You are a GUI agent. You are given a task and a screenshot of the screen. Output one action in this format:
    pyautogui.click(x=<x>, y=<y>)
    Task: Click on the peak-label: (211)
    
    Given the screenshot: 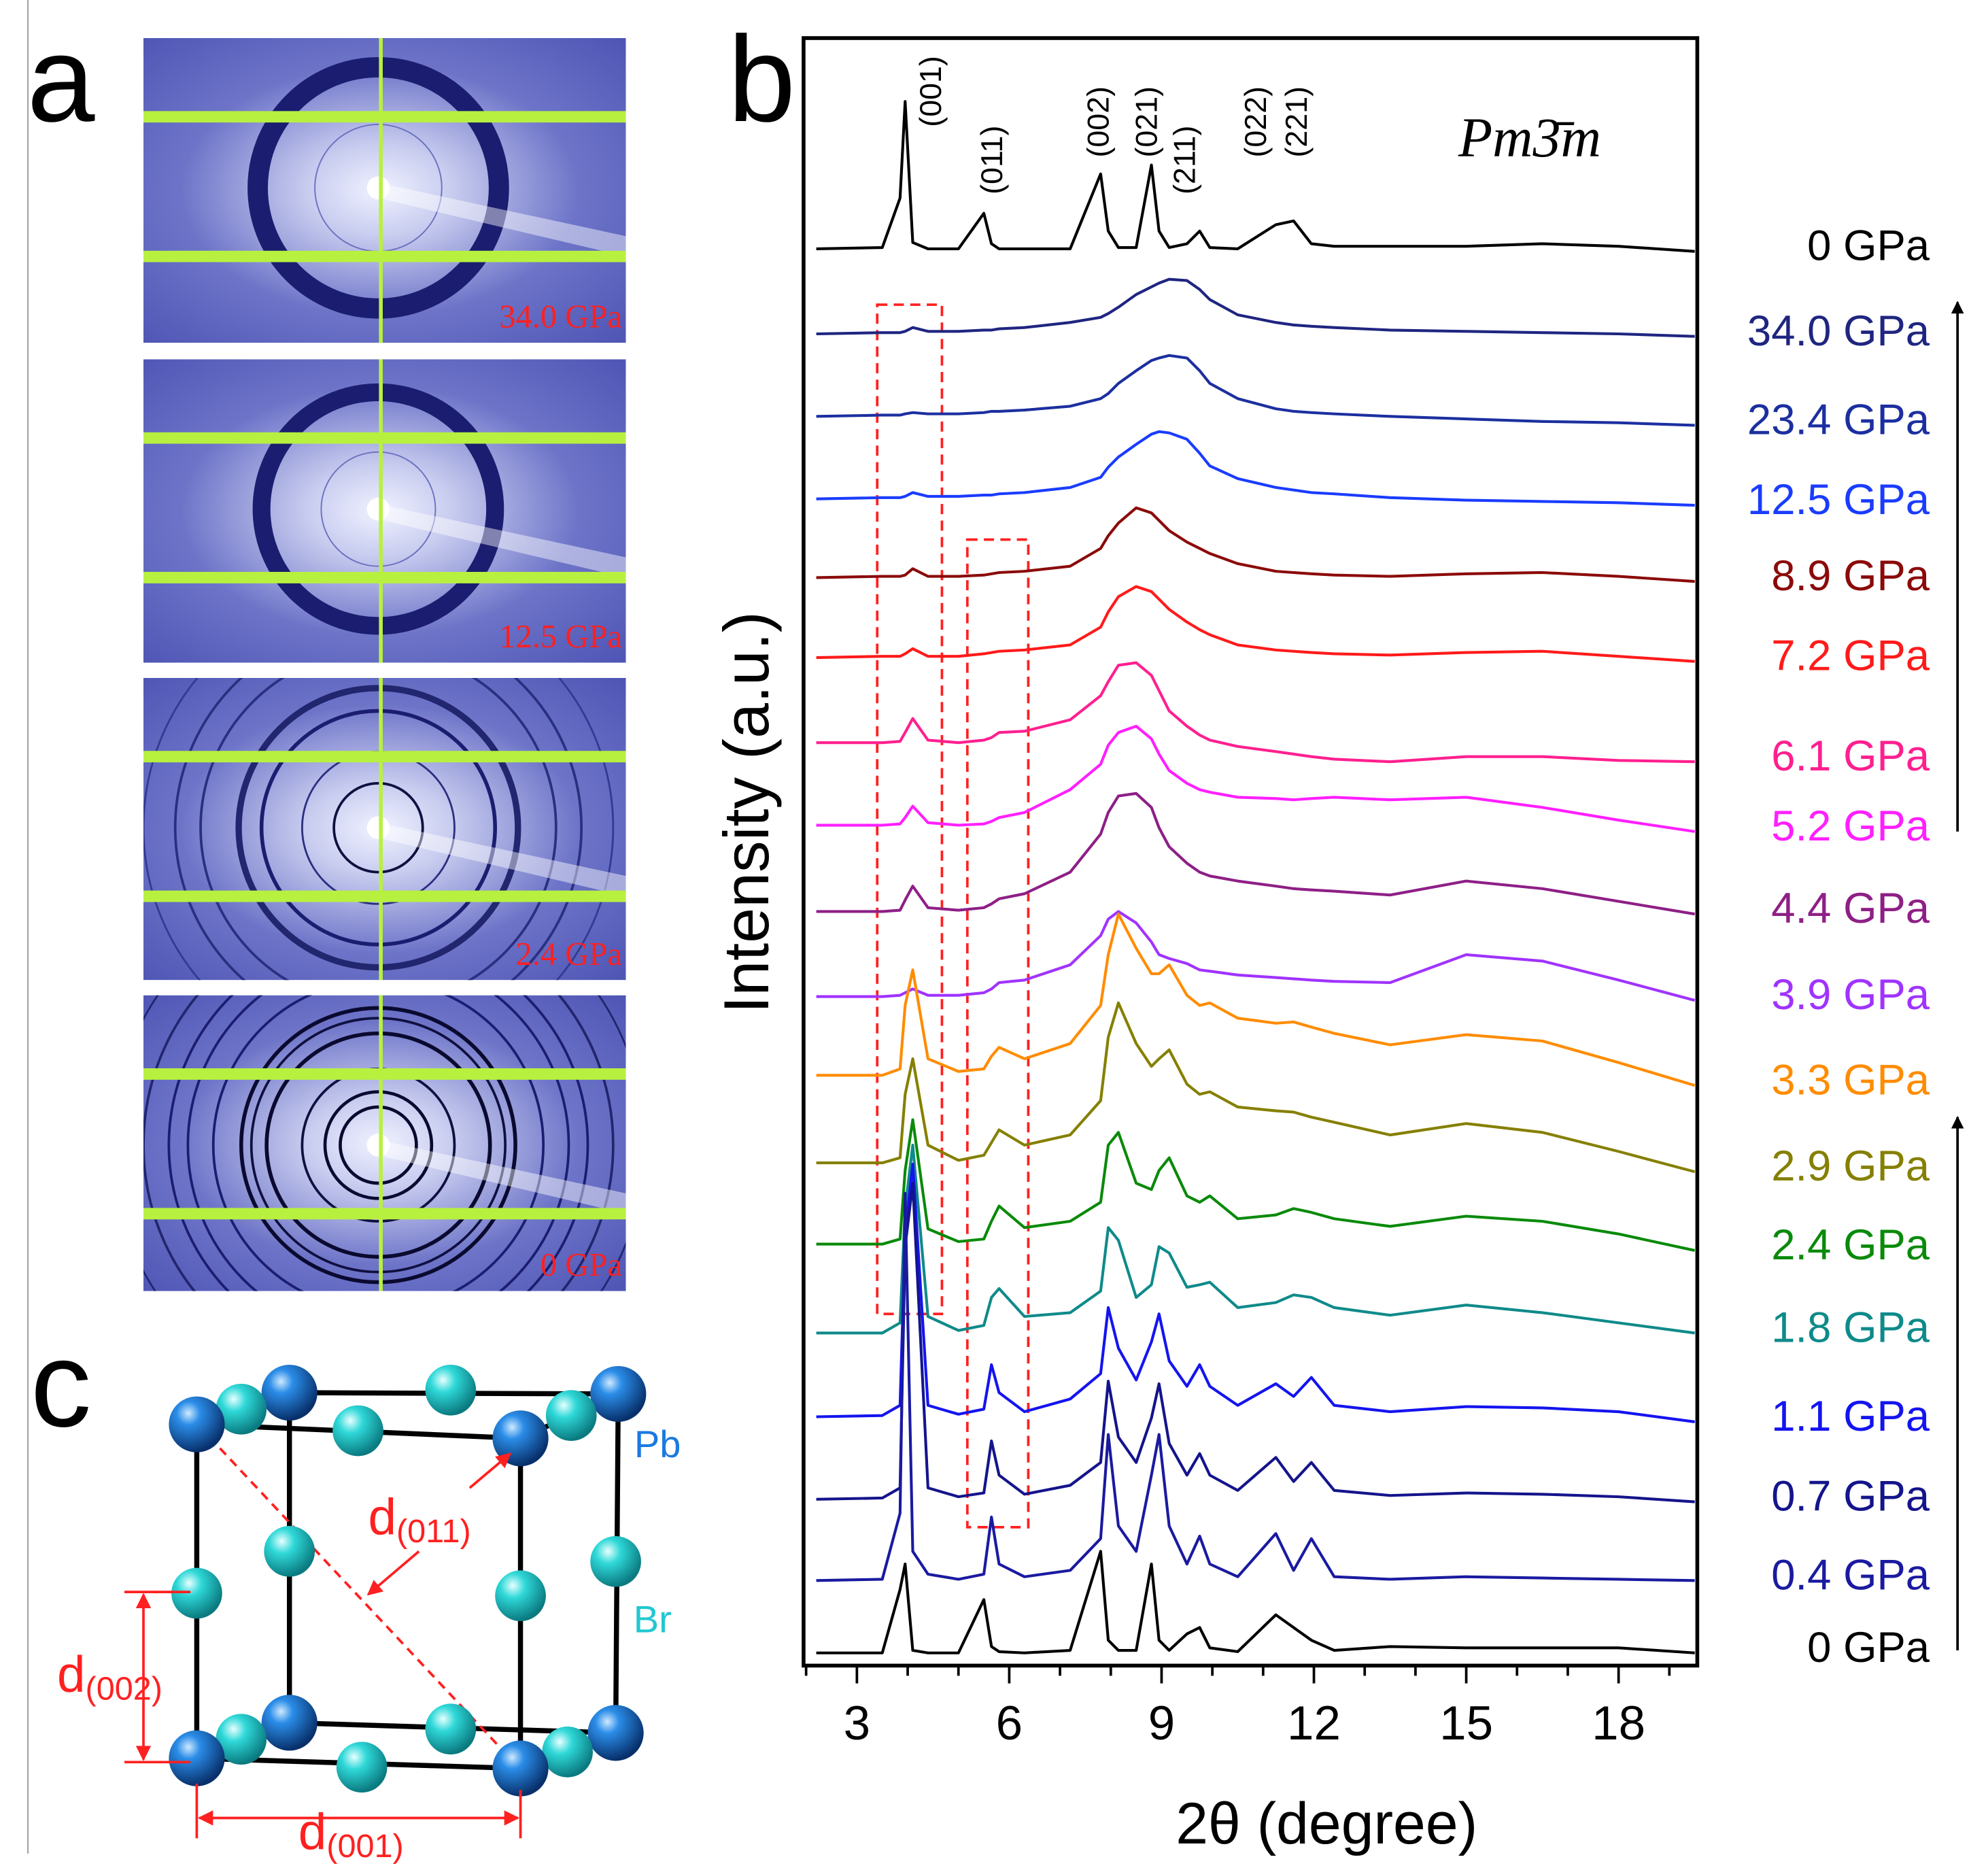 What is the action you would take?
    pyautogui.click(x=1185, y=160)
    